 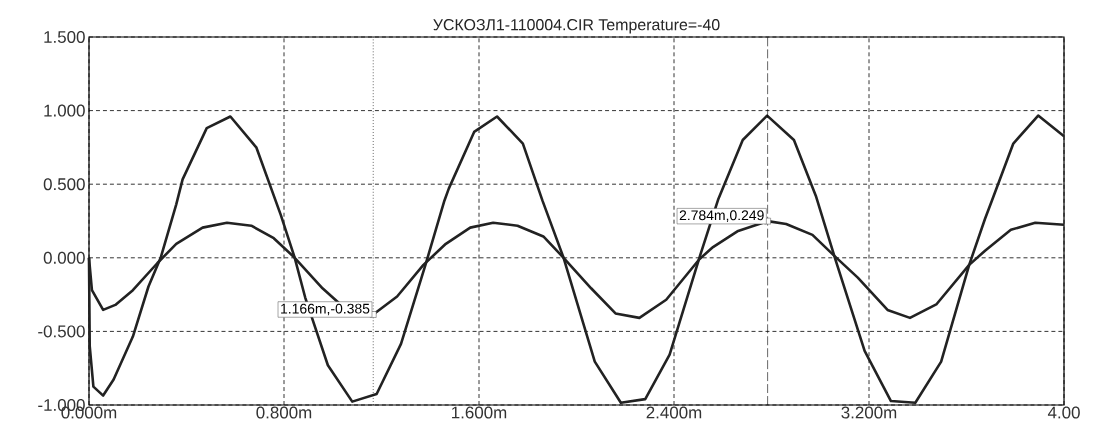 I want to click on y-tick-label: 1.500, so click(x=64, y=37).